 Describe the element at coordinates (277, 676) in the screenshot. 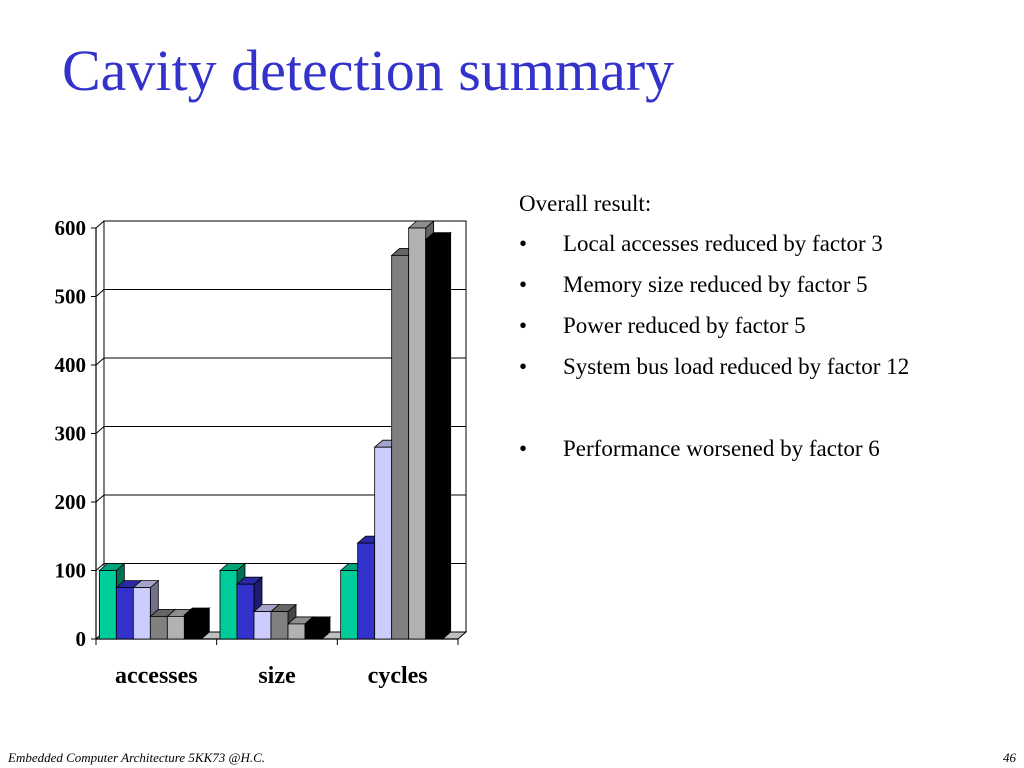

I see `x-category-label: size` at that location.